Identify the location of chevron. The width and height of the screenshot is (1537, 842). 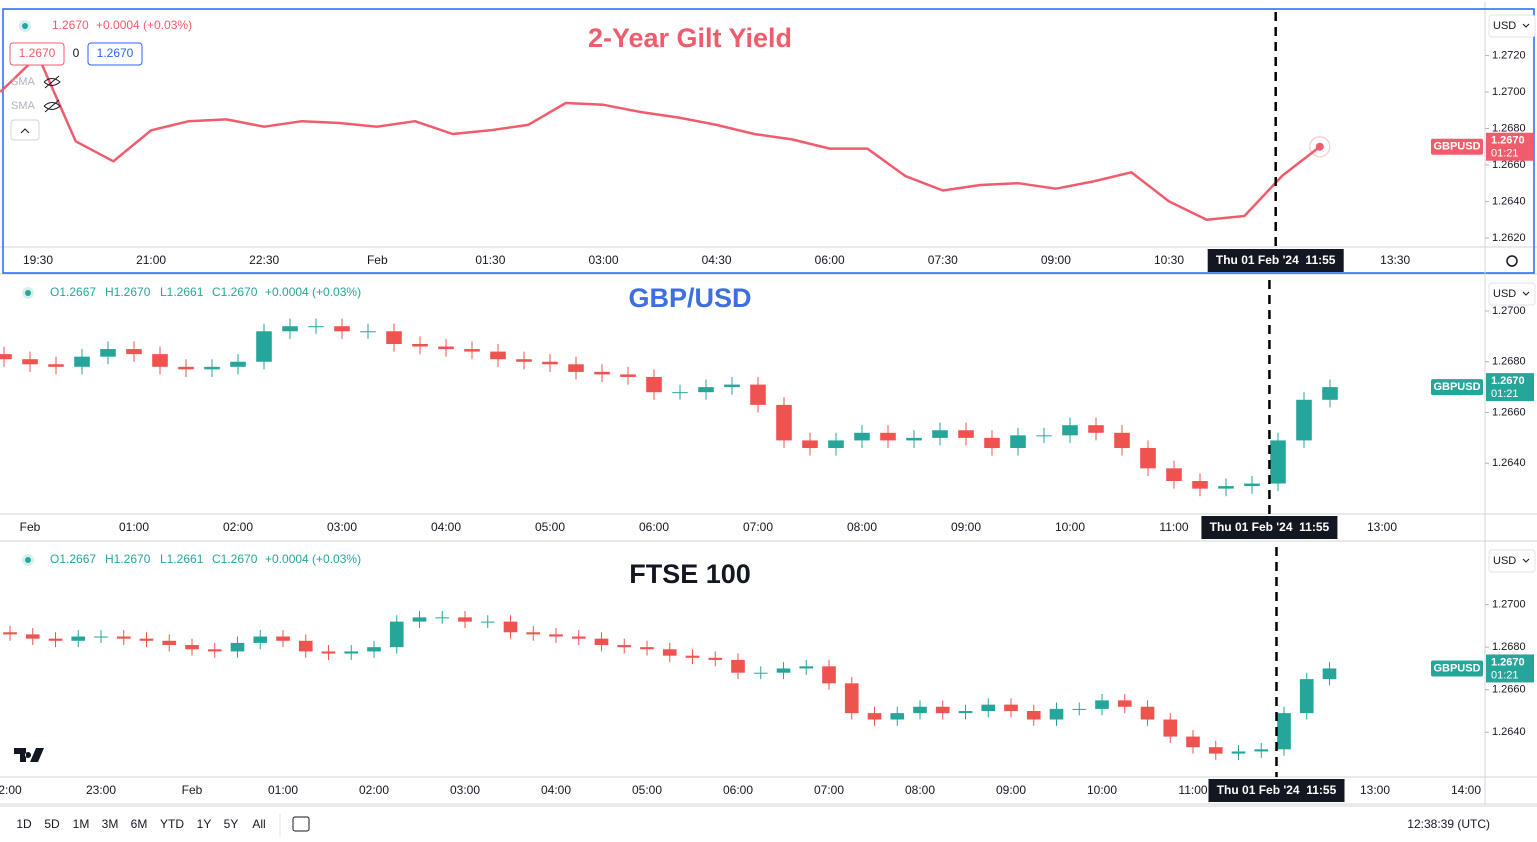
(1526, 25).